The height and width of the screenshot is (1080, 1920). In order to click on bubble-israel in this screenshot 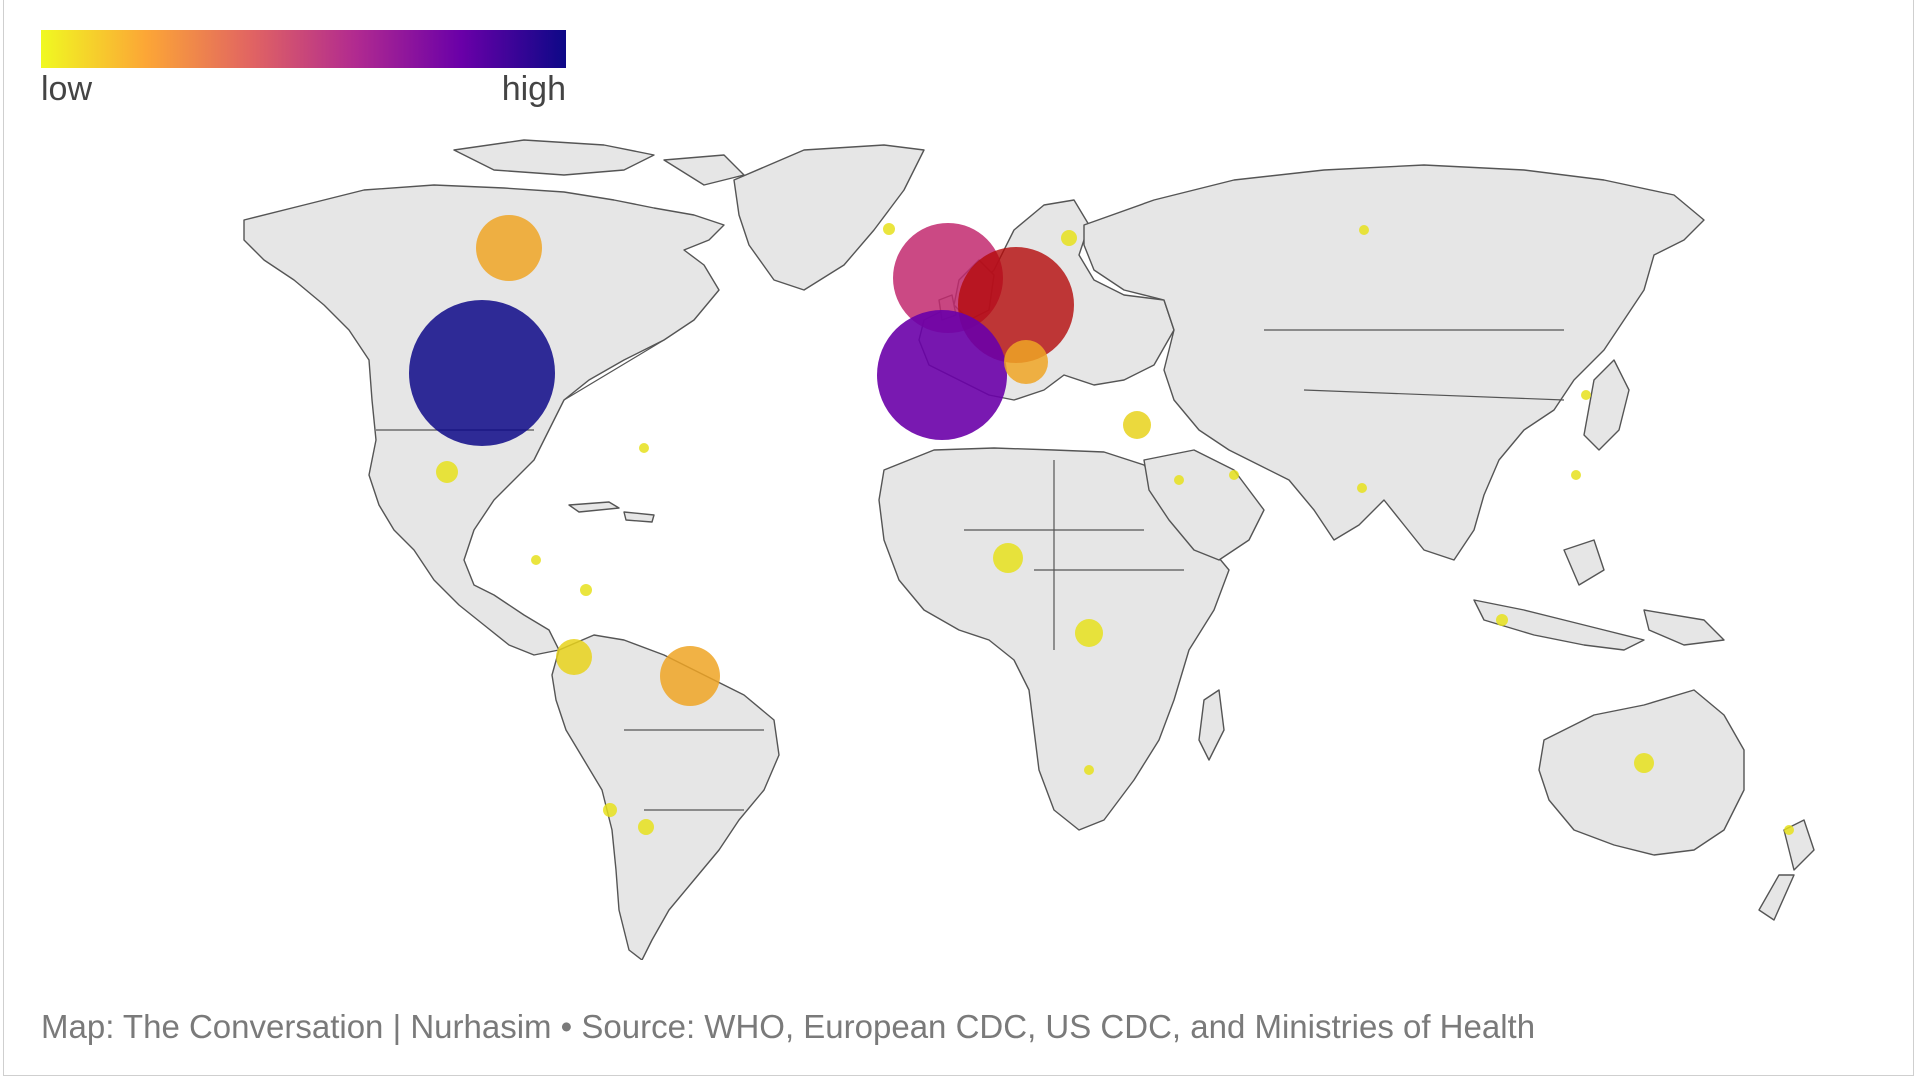, I will do `click(1137, 425)`.